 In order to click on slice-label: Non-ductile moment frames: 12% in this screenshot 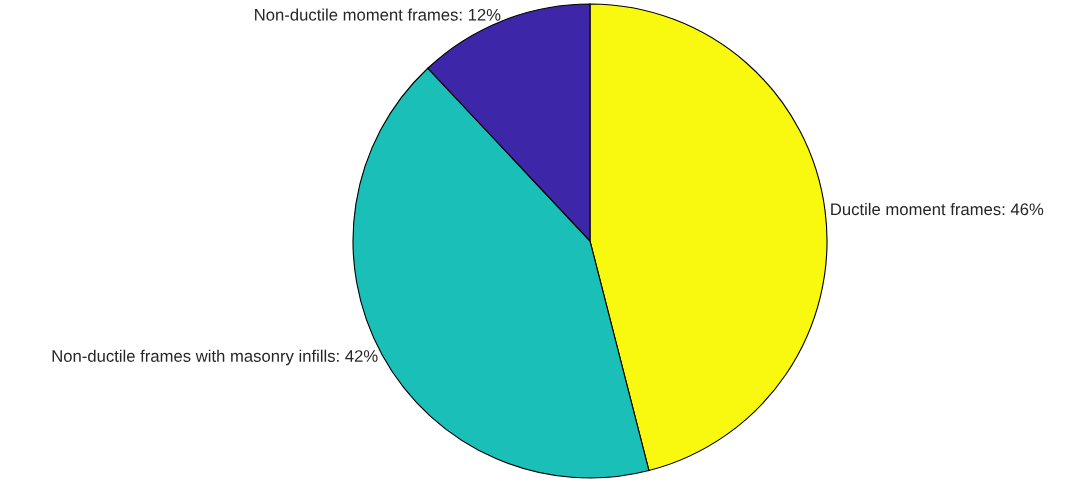, I will do `click(378, 14)`.